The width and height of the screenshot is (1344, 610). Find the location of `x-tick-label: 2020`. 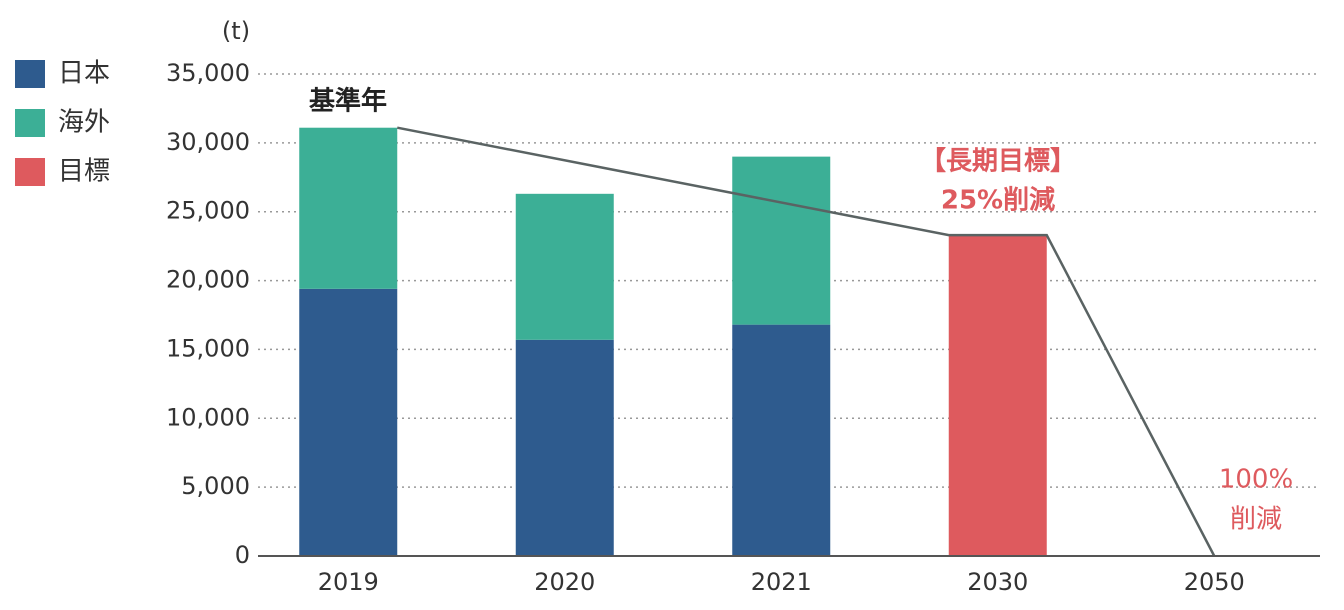

x-tick-label: 2020 is located at coordinates (564, 582).